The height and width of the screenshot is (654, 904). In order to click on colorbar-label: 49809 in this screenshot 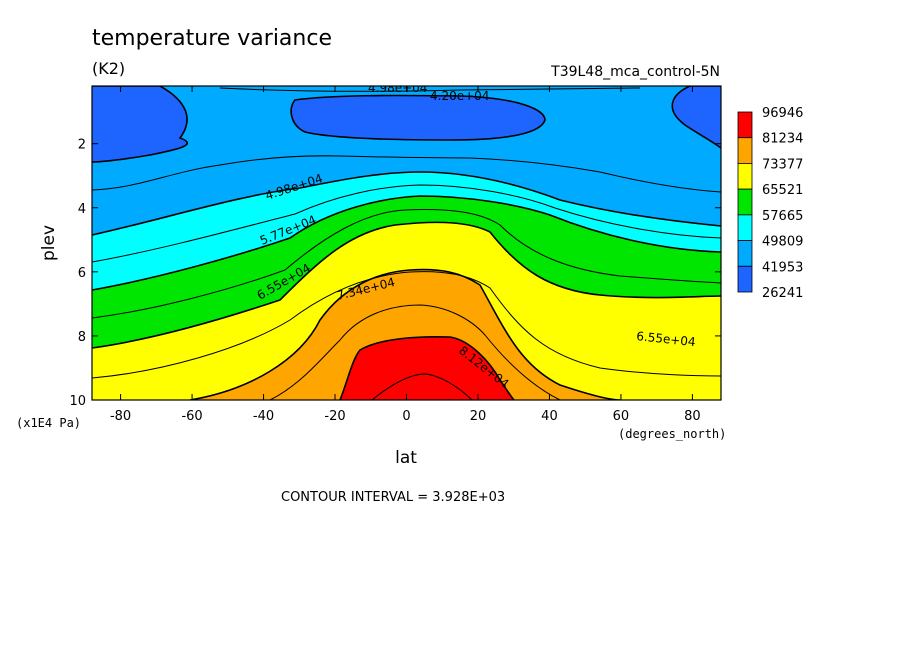, I will do `click(782, 242)`.